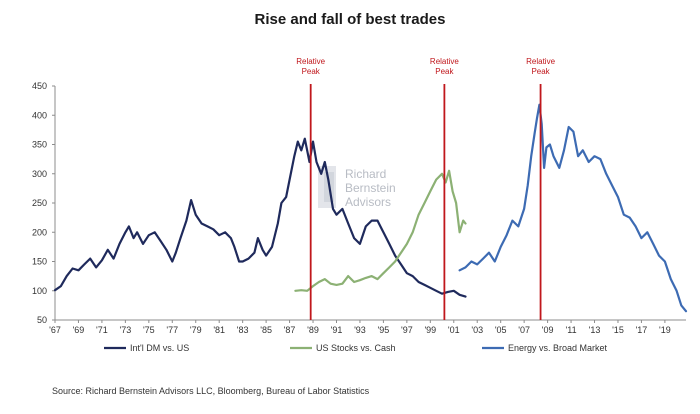 This screenshot has height=414, width=700. I want to click on peak-label-1: Peak, so click(444, 71).